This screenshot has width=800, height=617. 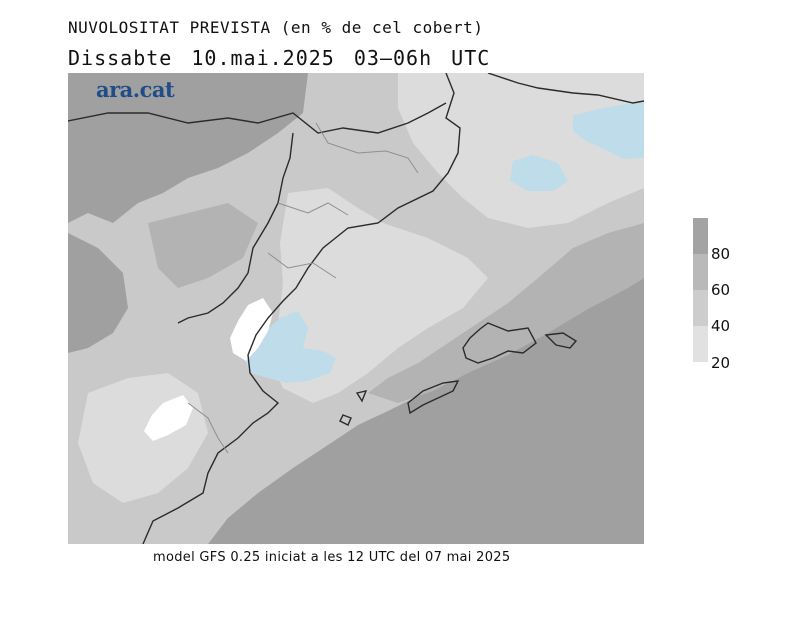 I want to click on clear-blue-delta, so click(x=290, y=347).